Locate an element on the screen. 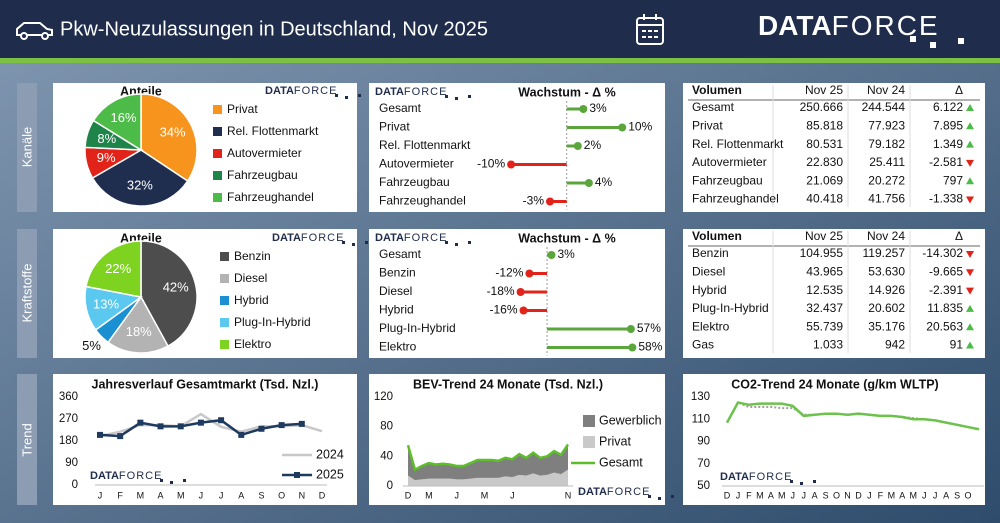 This screenshot has height=523, width=1000. calendar-icon is located at coordinates (650, 29).